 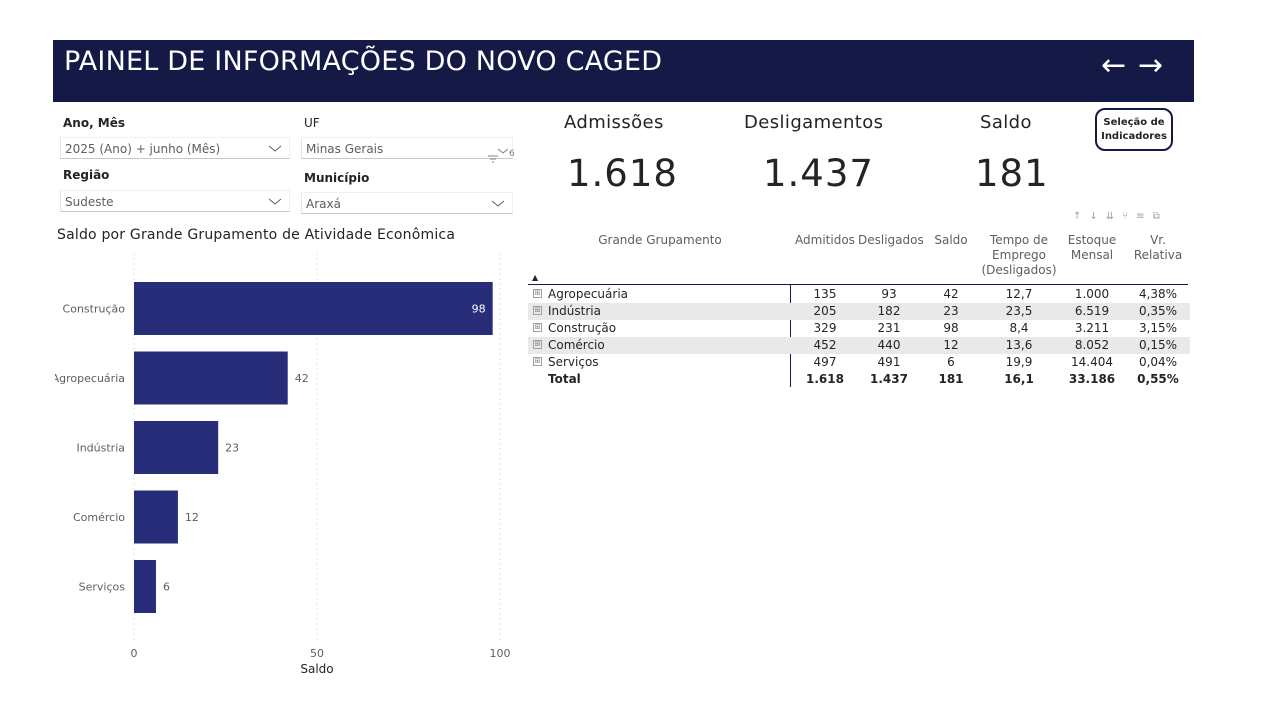 What do you see at coordinates (192, 517) in the screenshot?
I see `data-label: 12` at bounding box center [192, 517].